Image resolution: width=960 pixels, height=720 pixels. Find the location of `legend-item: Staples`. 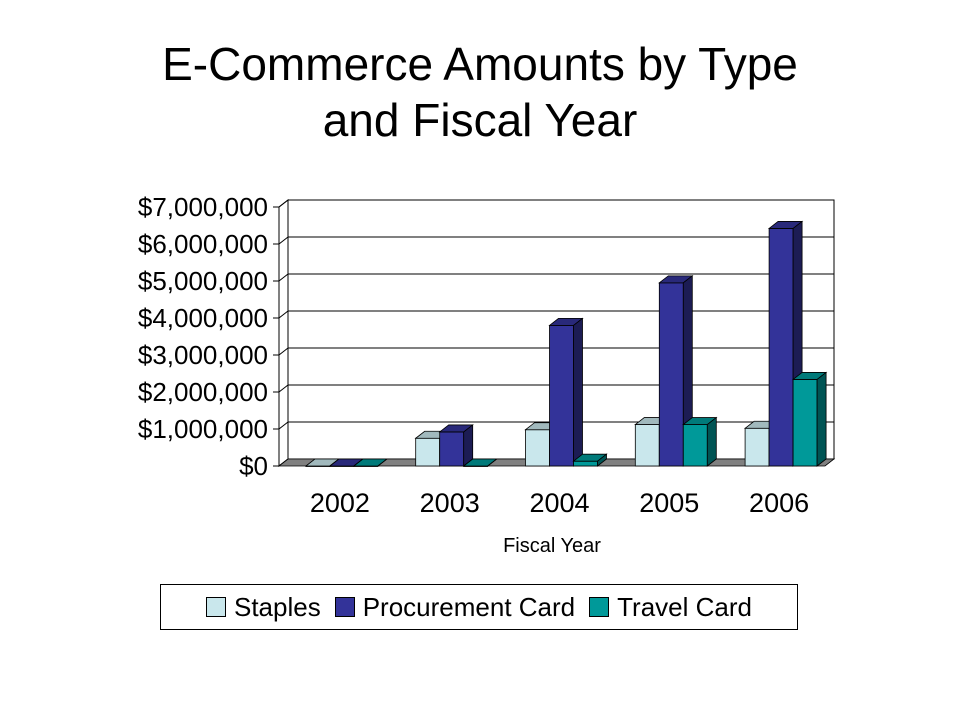

legend-item: Staples is located at coordinates (263, 607).